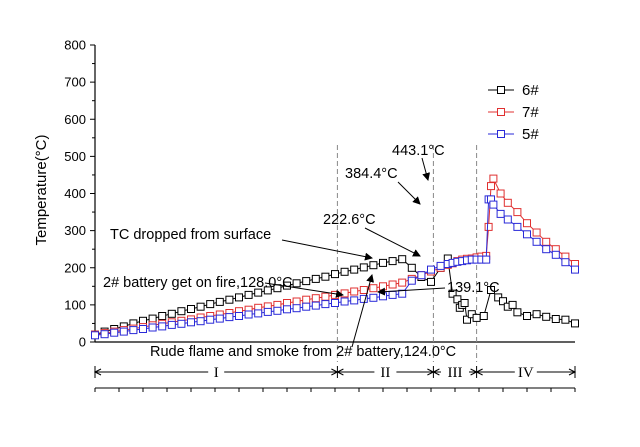  I want to click on stage-label: I, so click(216, 373).